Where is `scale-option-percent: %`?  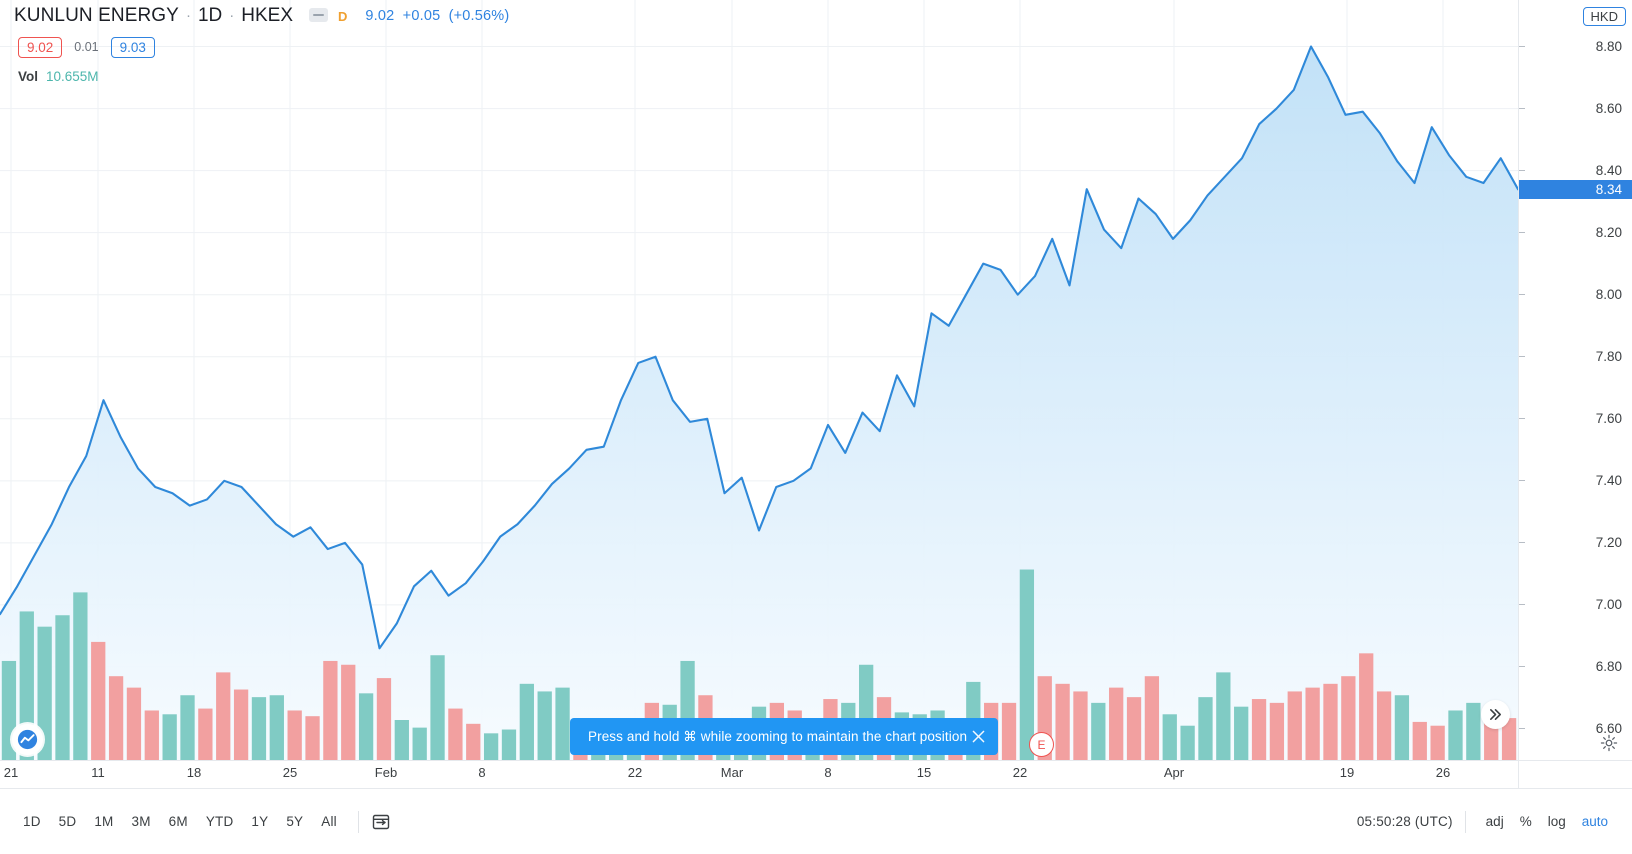
scale-option-percent: % is located at coordinates (1525, 821).